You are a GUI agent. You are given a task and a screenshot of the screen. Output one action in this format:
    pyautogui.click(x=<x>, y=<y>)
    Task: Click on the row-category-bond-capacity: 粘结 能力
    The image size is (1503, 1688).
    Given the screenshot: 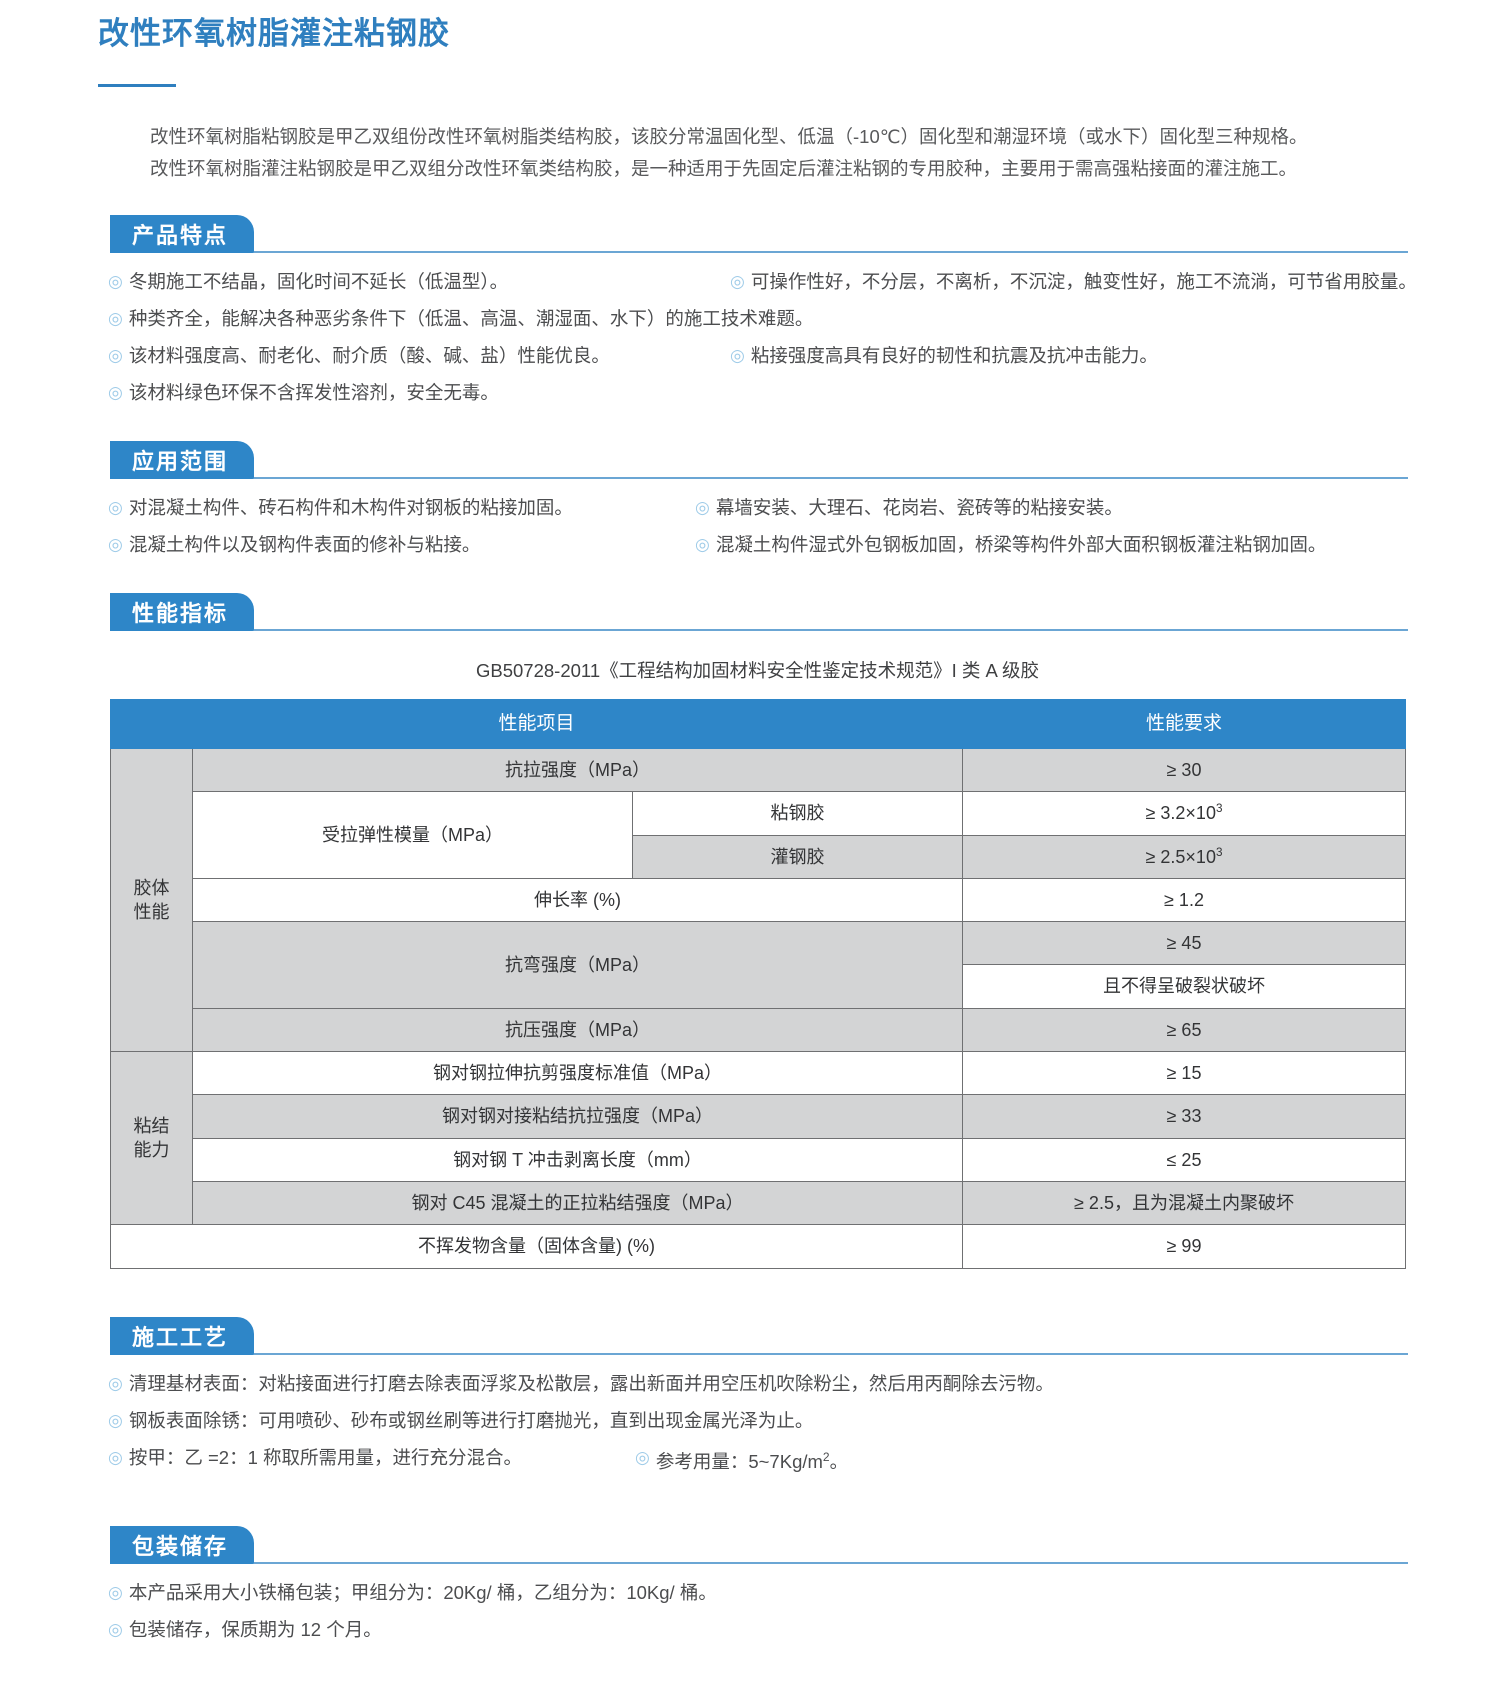 What is the action you would take?
    pyautogui.click(x=151, y=1138)
    